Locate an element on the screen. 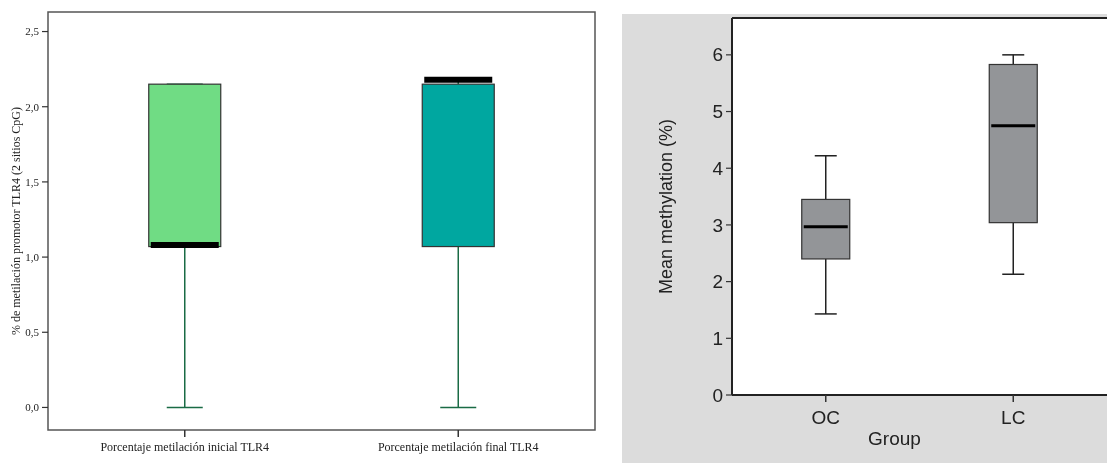 The width and height of the screenshot is (1107, 463). y-tick-label: 4 is located at coordinates (718, 168).